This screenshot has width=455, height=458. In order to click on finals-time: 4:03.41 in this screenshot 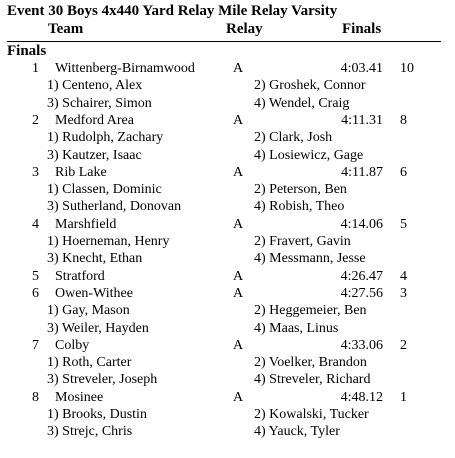, I will do `click(361, 68)`.